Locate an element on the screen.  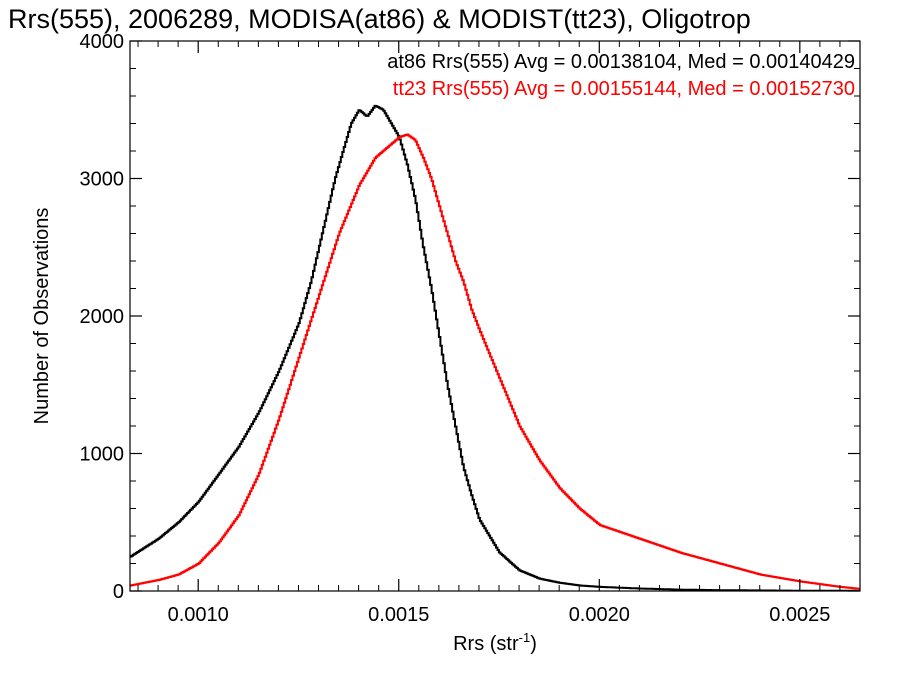
y-tick-label: 4000 is located at coordinates (102, 42).